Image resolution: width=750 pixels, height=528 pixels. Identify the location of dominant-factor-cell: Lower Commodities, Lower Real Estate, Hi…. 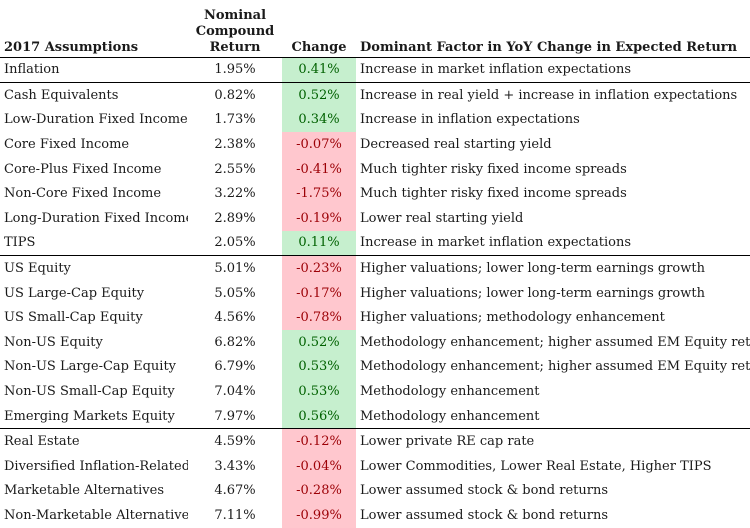
(536, 466).